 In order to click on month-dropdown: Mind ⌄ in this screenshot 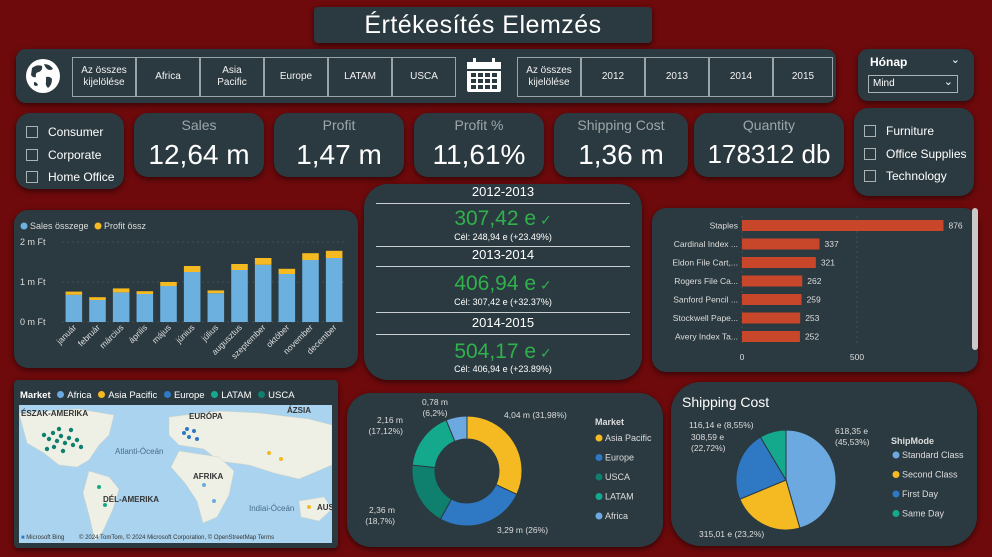, I will do `click(913, 84)`.